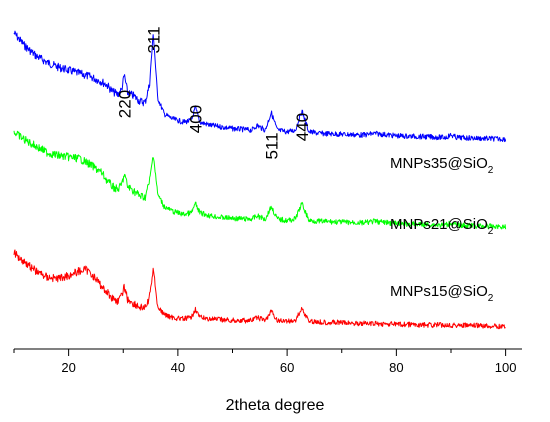  I want to click on peak-label-400: 400, so click(195, 119).